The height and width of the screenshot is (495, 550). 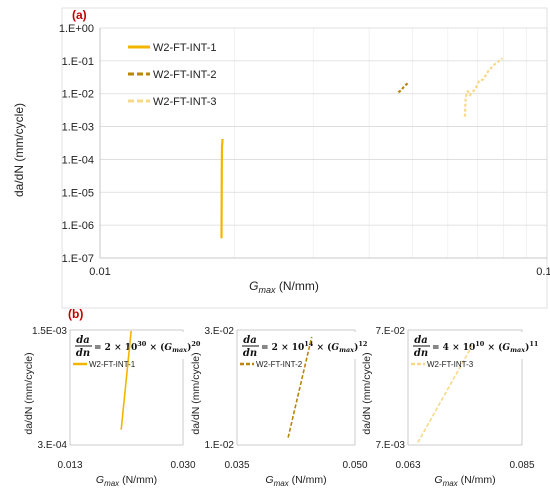 What do you see at coordinates (220, 331) in the screenshot?
I see `sub-y-tick-label: 3.E-02` at bounding box center [220, 331].